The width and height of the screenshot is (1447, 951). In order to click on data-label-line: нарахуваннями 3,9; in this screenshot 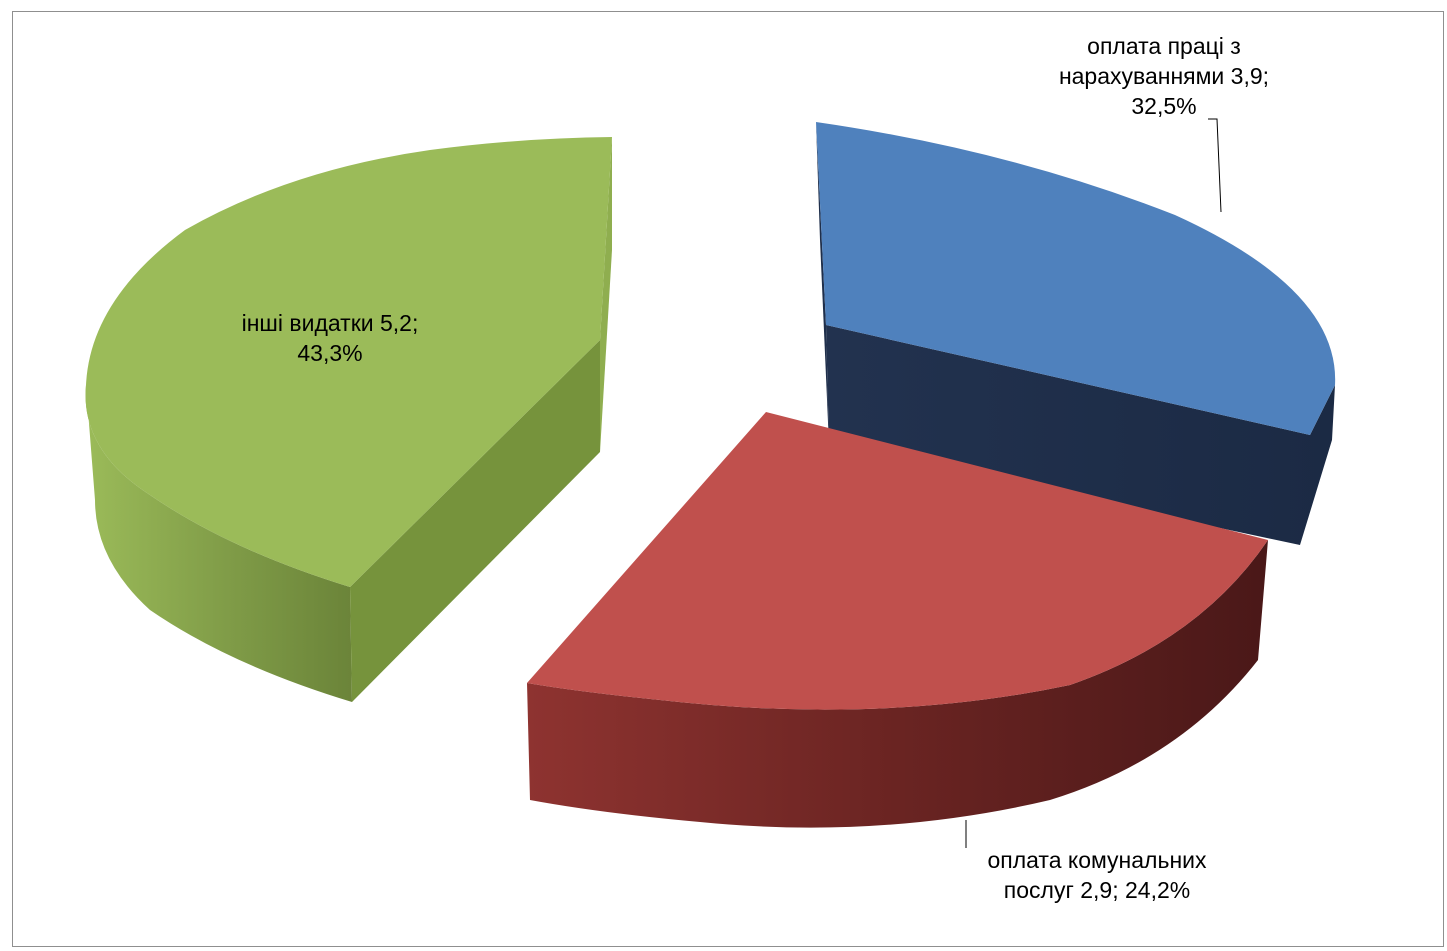, I will do `click(1164, 76)`.